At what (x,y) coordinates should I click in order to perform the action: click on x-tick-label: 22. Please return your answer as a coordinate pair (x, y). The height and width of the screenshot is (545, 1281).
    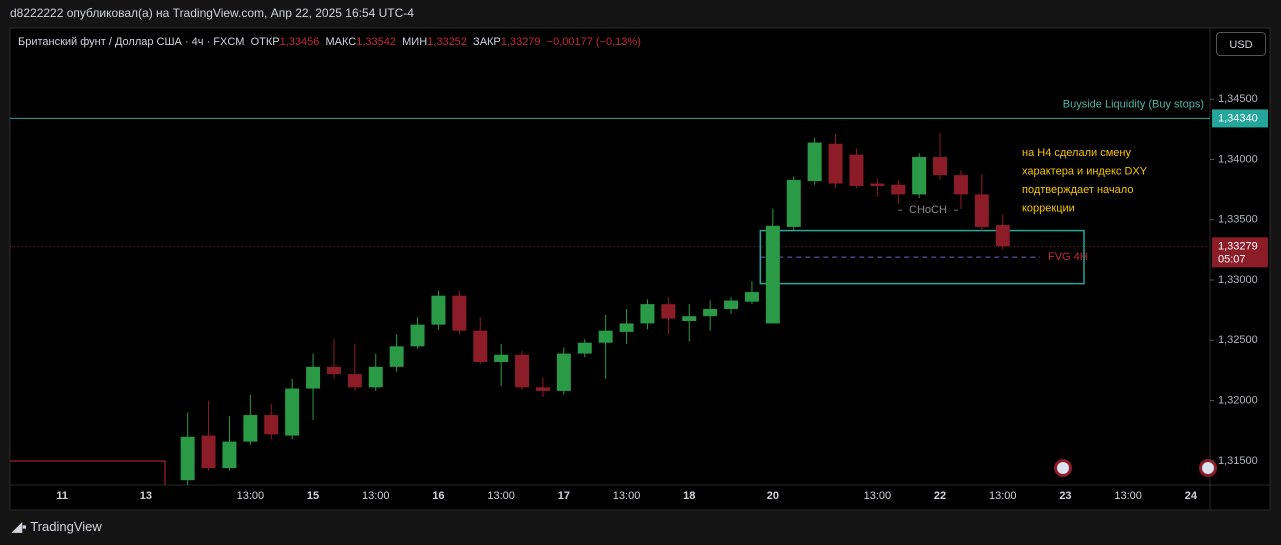
    Looking at the image, I should click on (940, 496).